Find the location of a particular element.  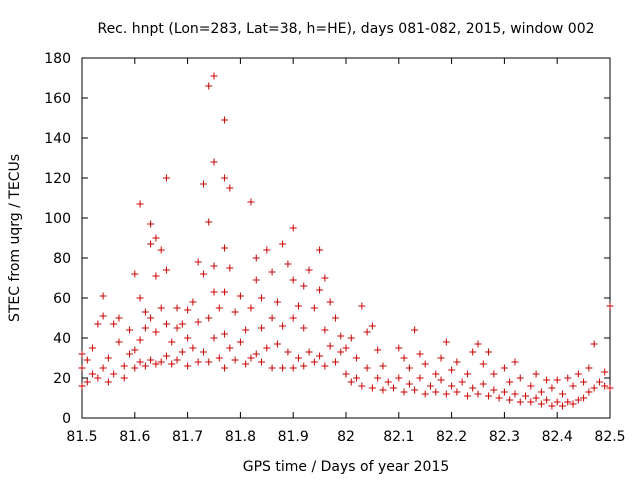

y-tick-label: 0 is located at coordinates (66, 419).